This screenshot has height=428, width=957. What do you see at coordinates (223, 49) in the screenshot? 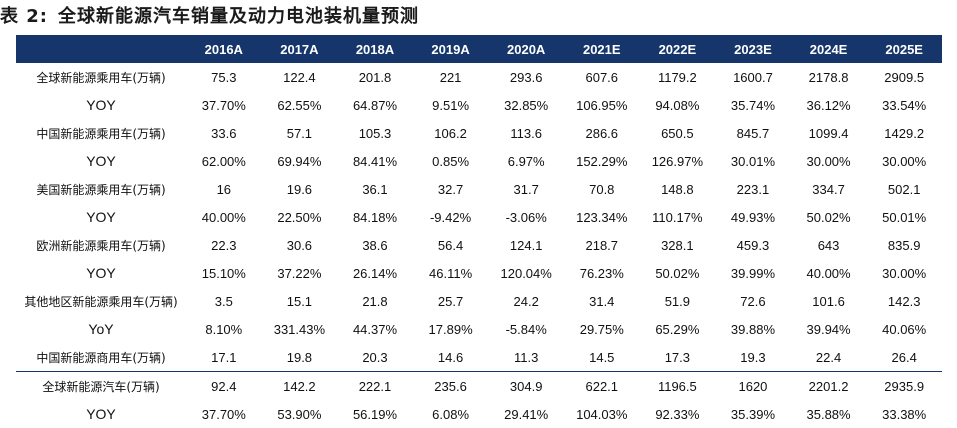
I see `header-year: 2016A` at bounding box center [223, 49].